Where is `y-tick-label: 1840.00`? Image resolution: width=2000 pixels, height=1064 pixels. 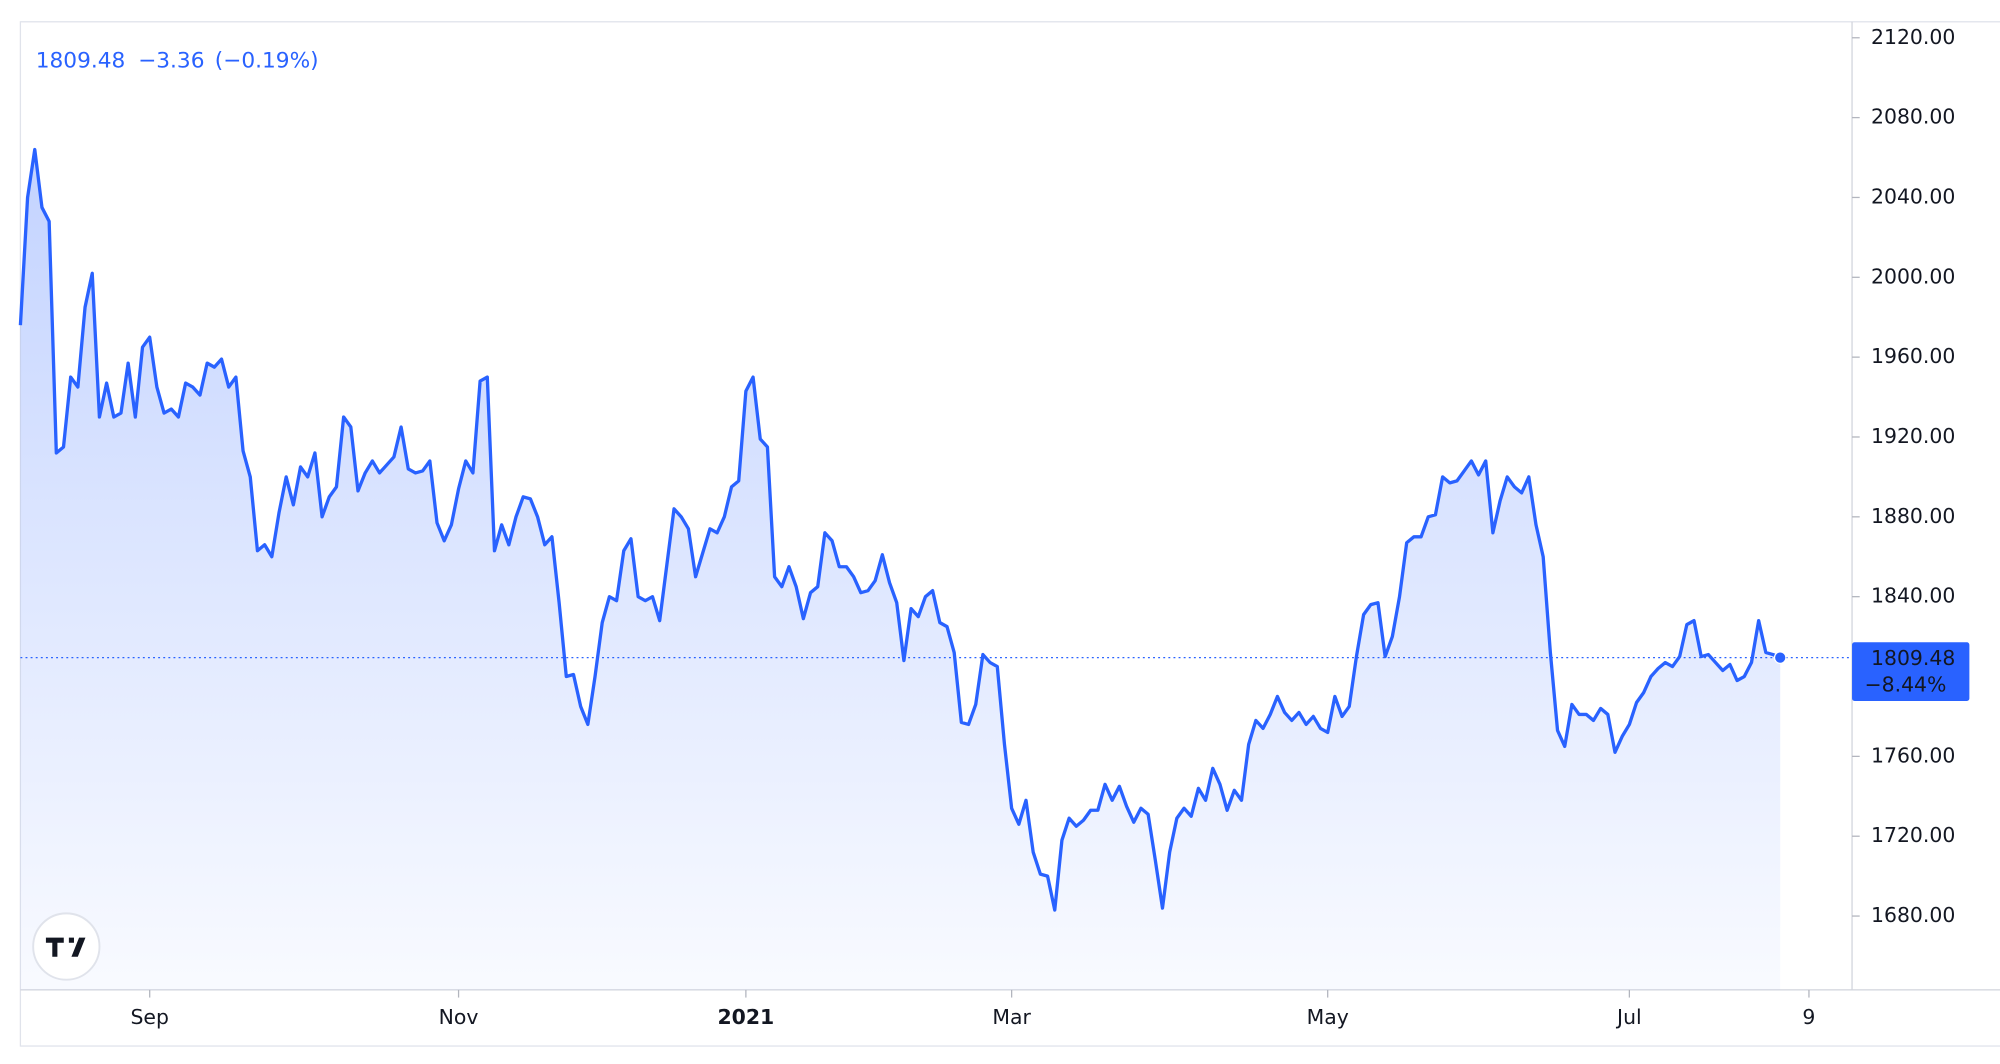 y-tick-label: 1840.00 is located at coordinates (1913, 596).